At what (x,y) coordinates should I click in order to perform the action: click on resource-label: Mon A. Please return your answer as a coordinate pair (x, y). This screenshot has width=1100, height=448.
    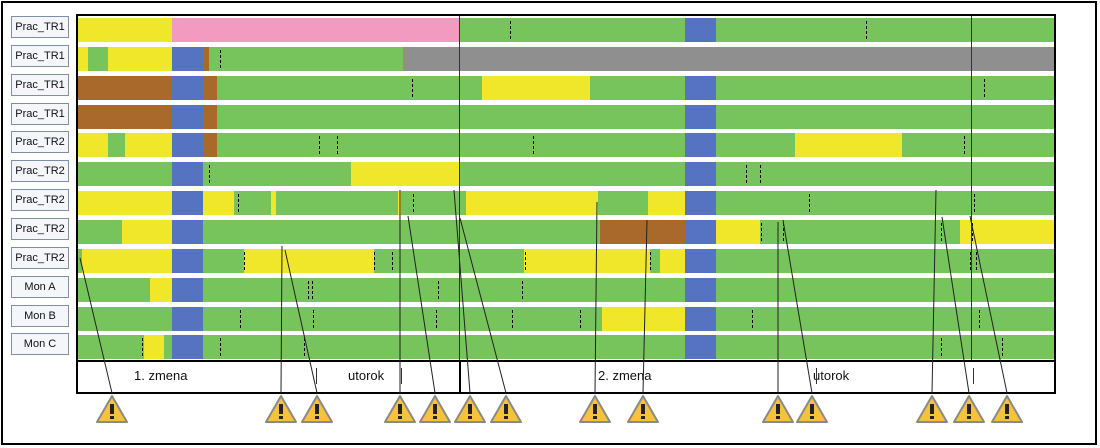
    Looking at the image, I should click on (40, 286).